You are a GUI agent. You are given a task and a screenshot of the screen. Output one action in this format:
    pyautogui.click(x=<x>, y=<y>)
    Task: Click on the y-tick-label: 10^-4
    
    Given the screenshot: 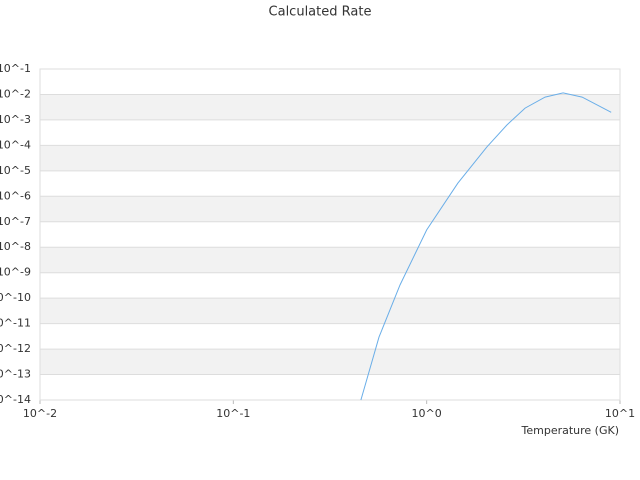 What is the action you would take?
    pyautogui.click(x=15, y=144)
    